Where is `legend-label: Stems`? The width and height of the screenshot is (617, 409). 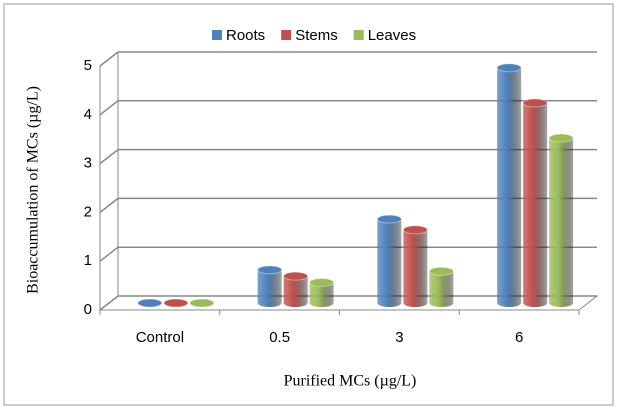 legend-label: Stems is located at coordinates (316, 35).